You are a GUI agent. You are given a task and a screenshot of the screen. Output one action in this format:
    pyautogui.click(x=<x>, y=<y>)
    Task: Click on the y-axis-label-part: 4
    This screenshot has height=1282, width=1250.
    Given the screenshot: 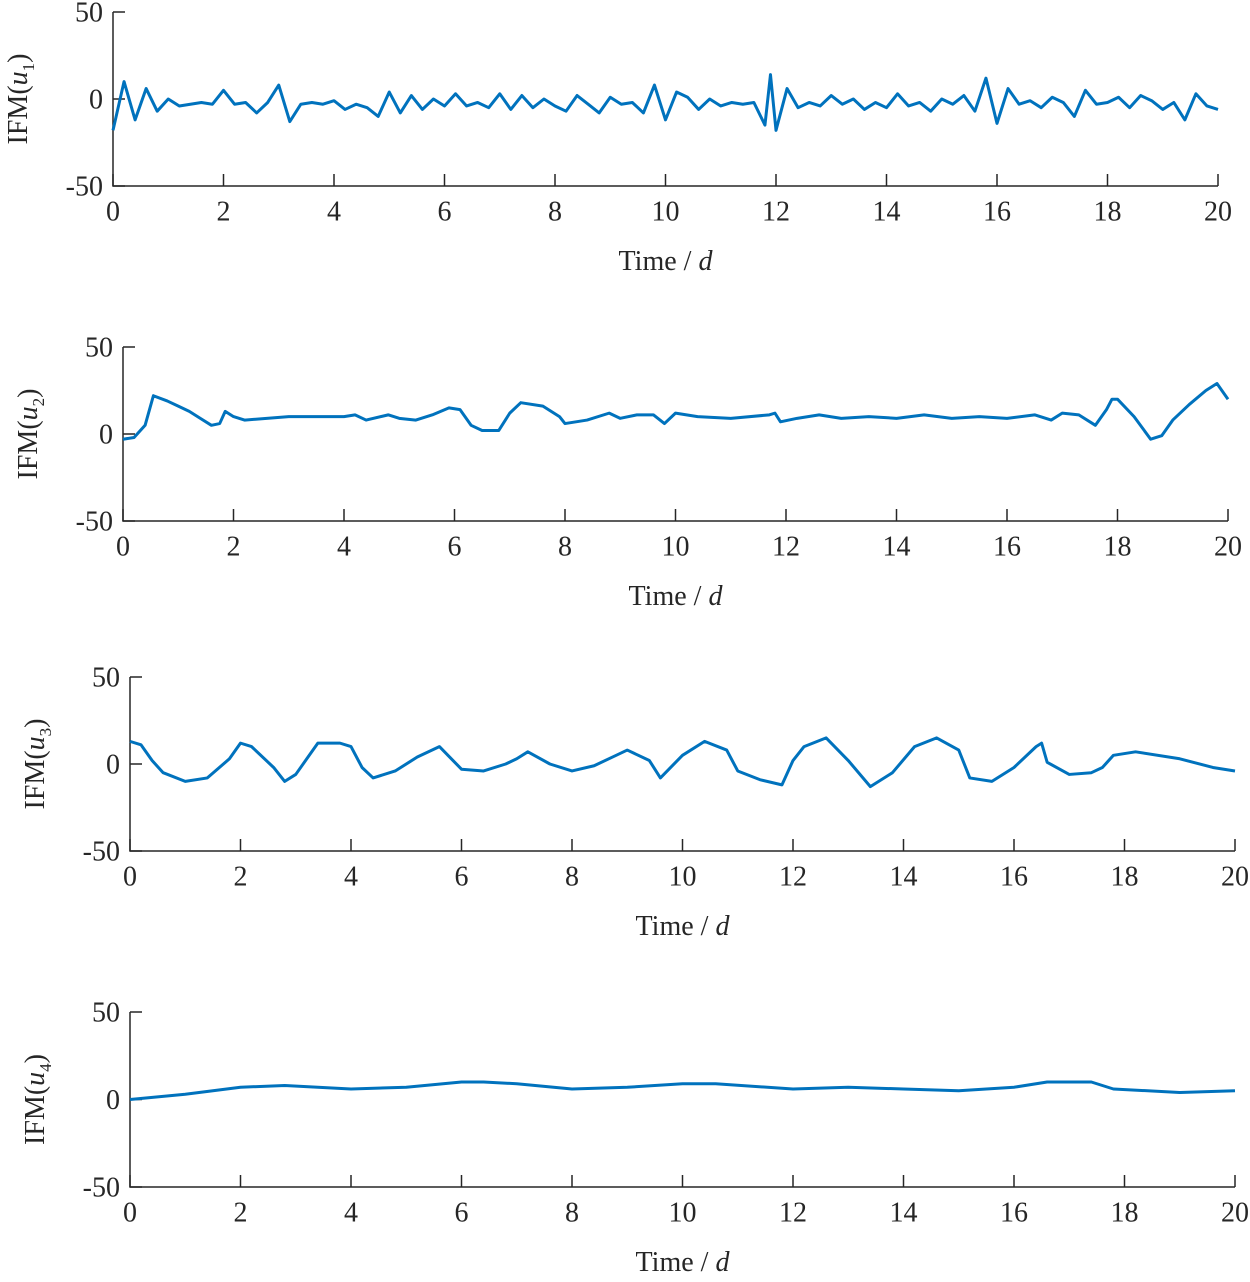 What is the action you would take?
    pyautogui.click(x=45, y=1067)
    